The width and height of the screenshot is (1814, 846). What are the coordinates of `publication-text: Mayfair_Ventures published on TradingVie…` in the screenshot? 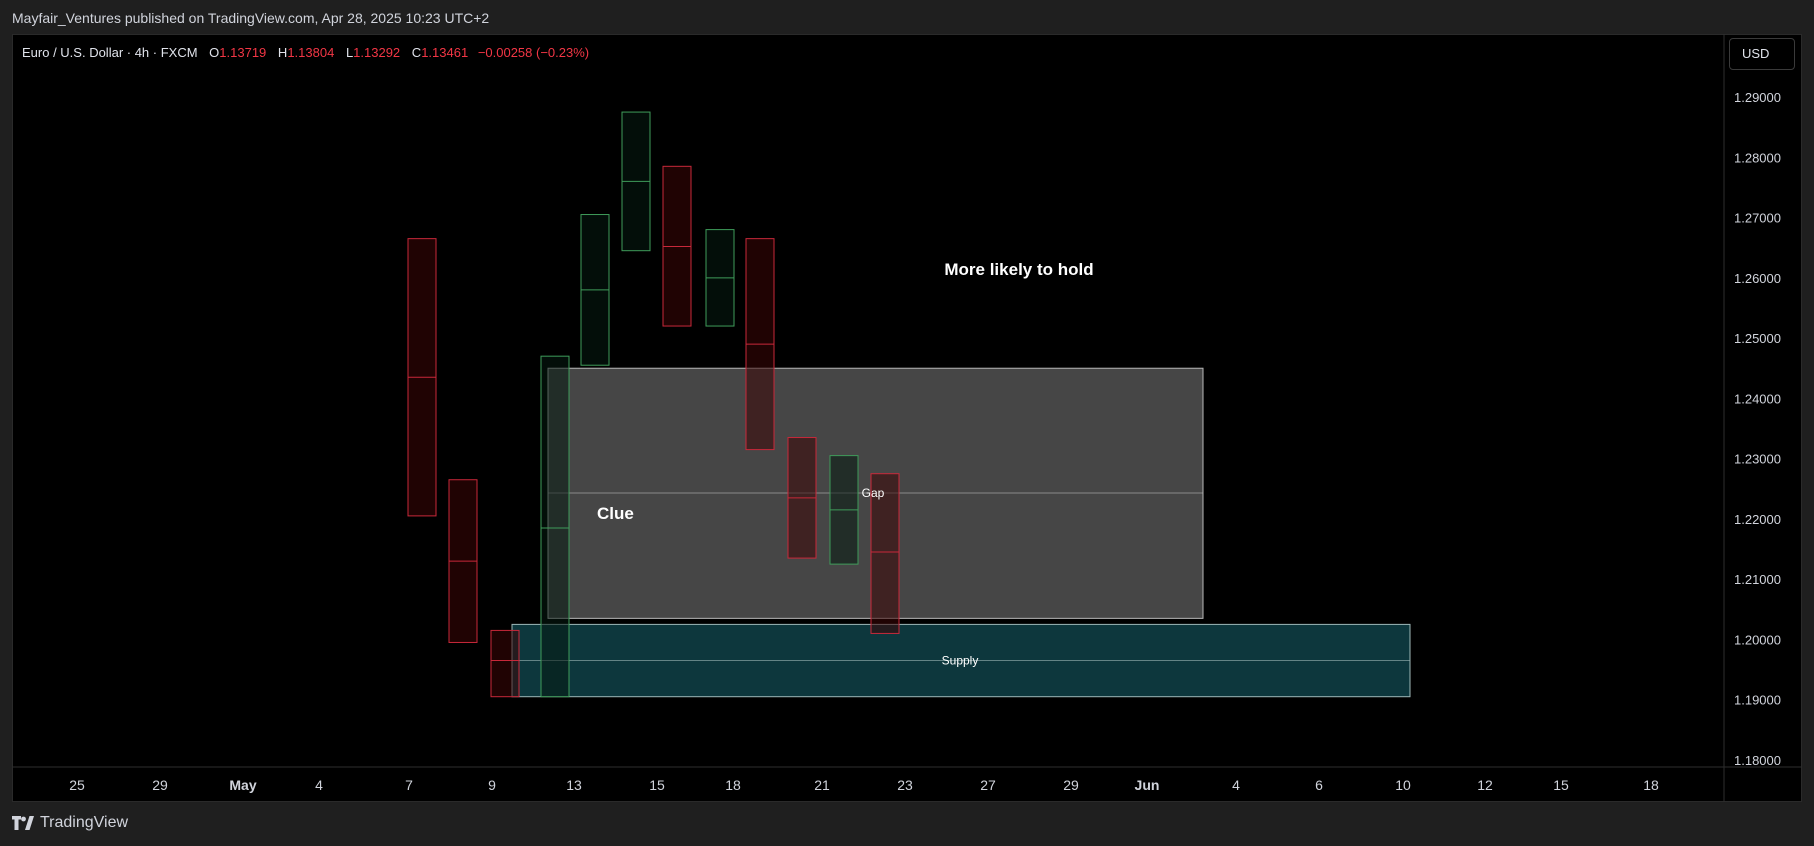 It's located at (251, 18).